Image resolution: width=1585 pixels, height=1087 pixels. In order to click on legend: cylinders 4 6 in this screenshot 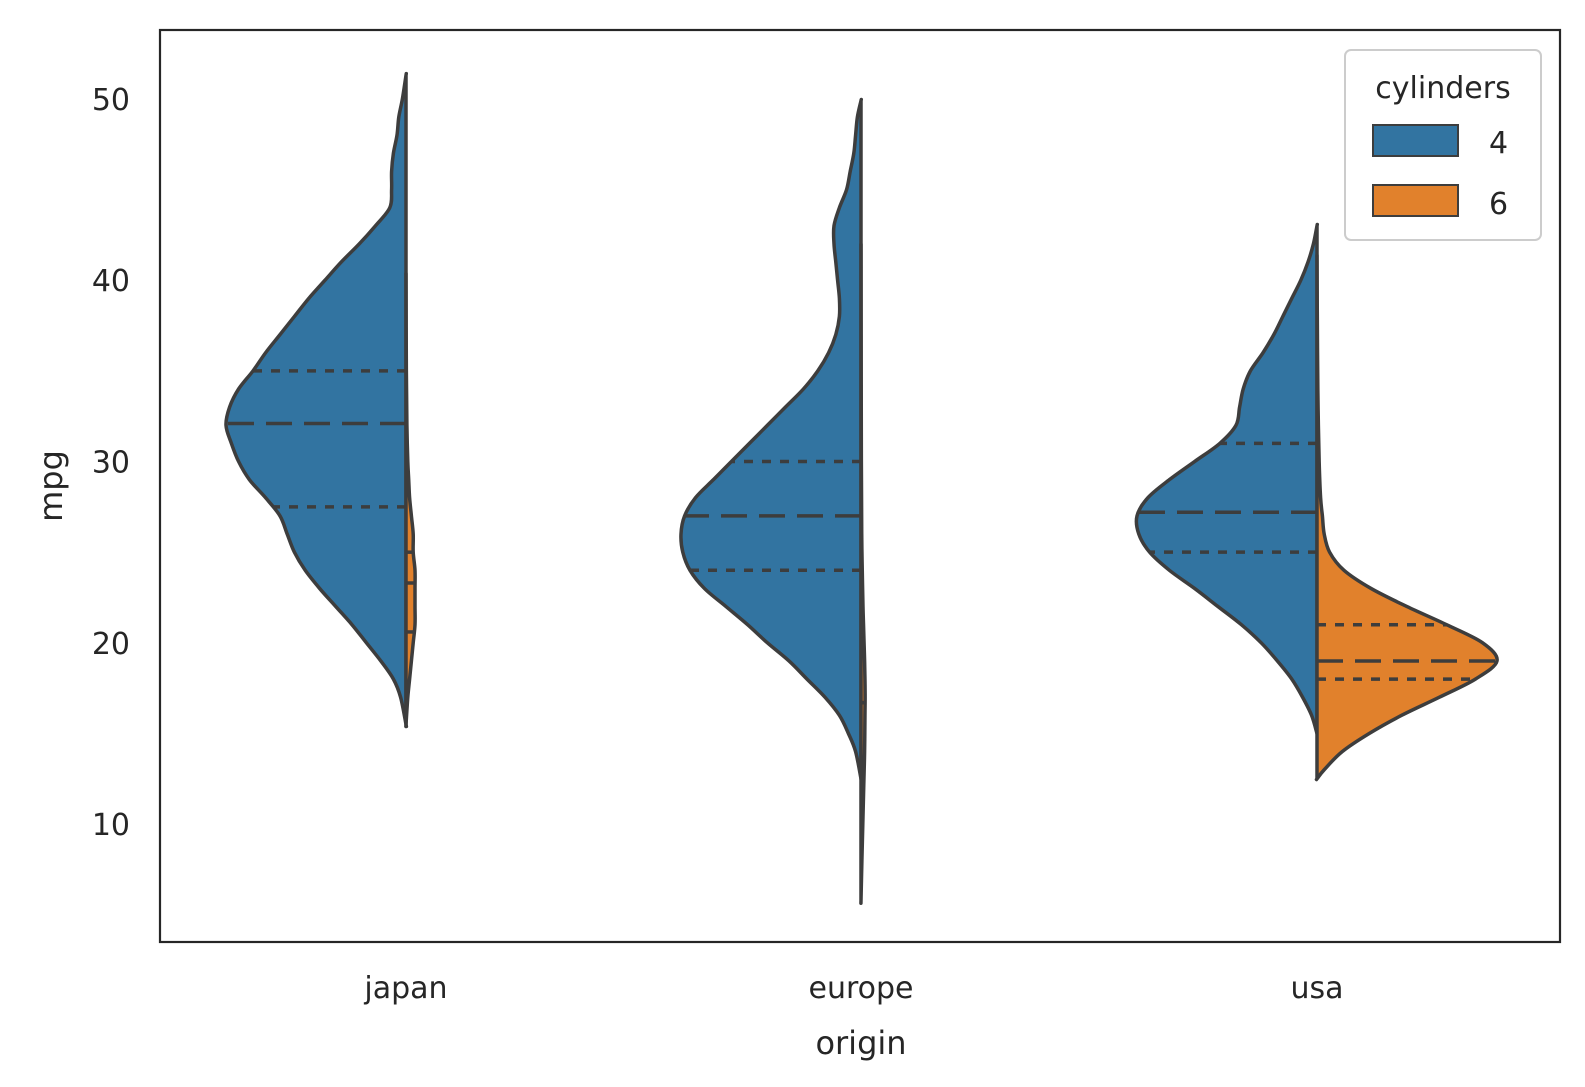, I will do `click(1443, 145)`.